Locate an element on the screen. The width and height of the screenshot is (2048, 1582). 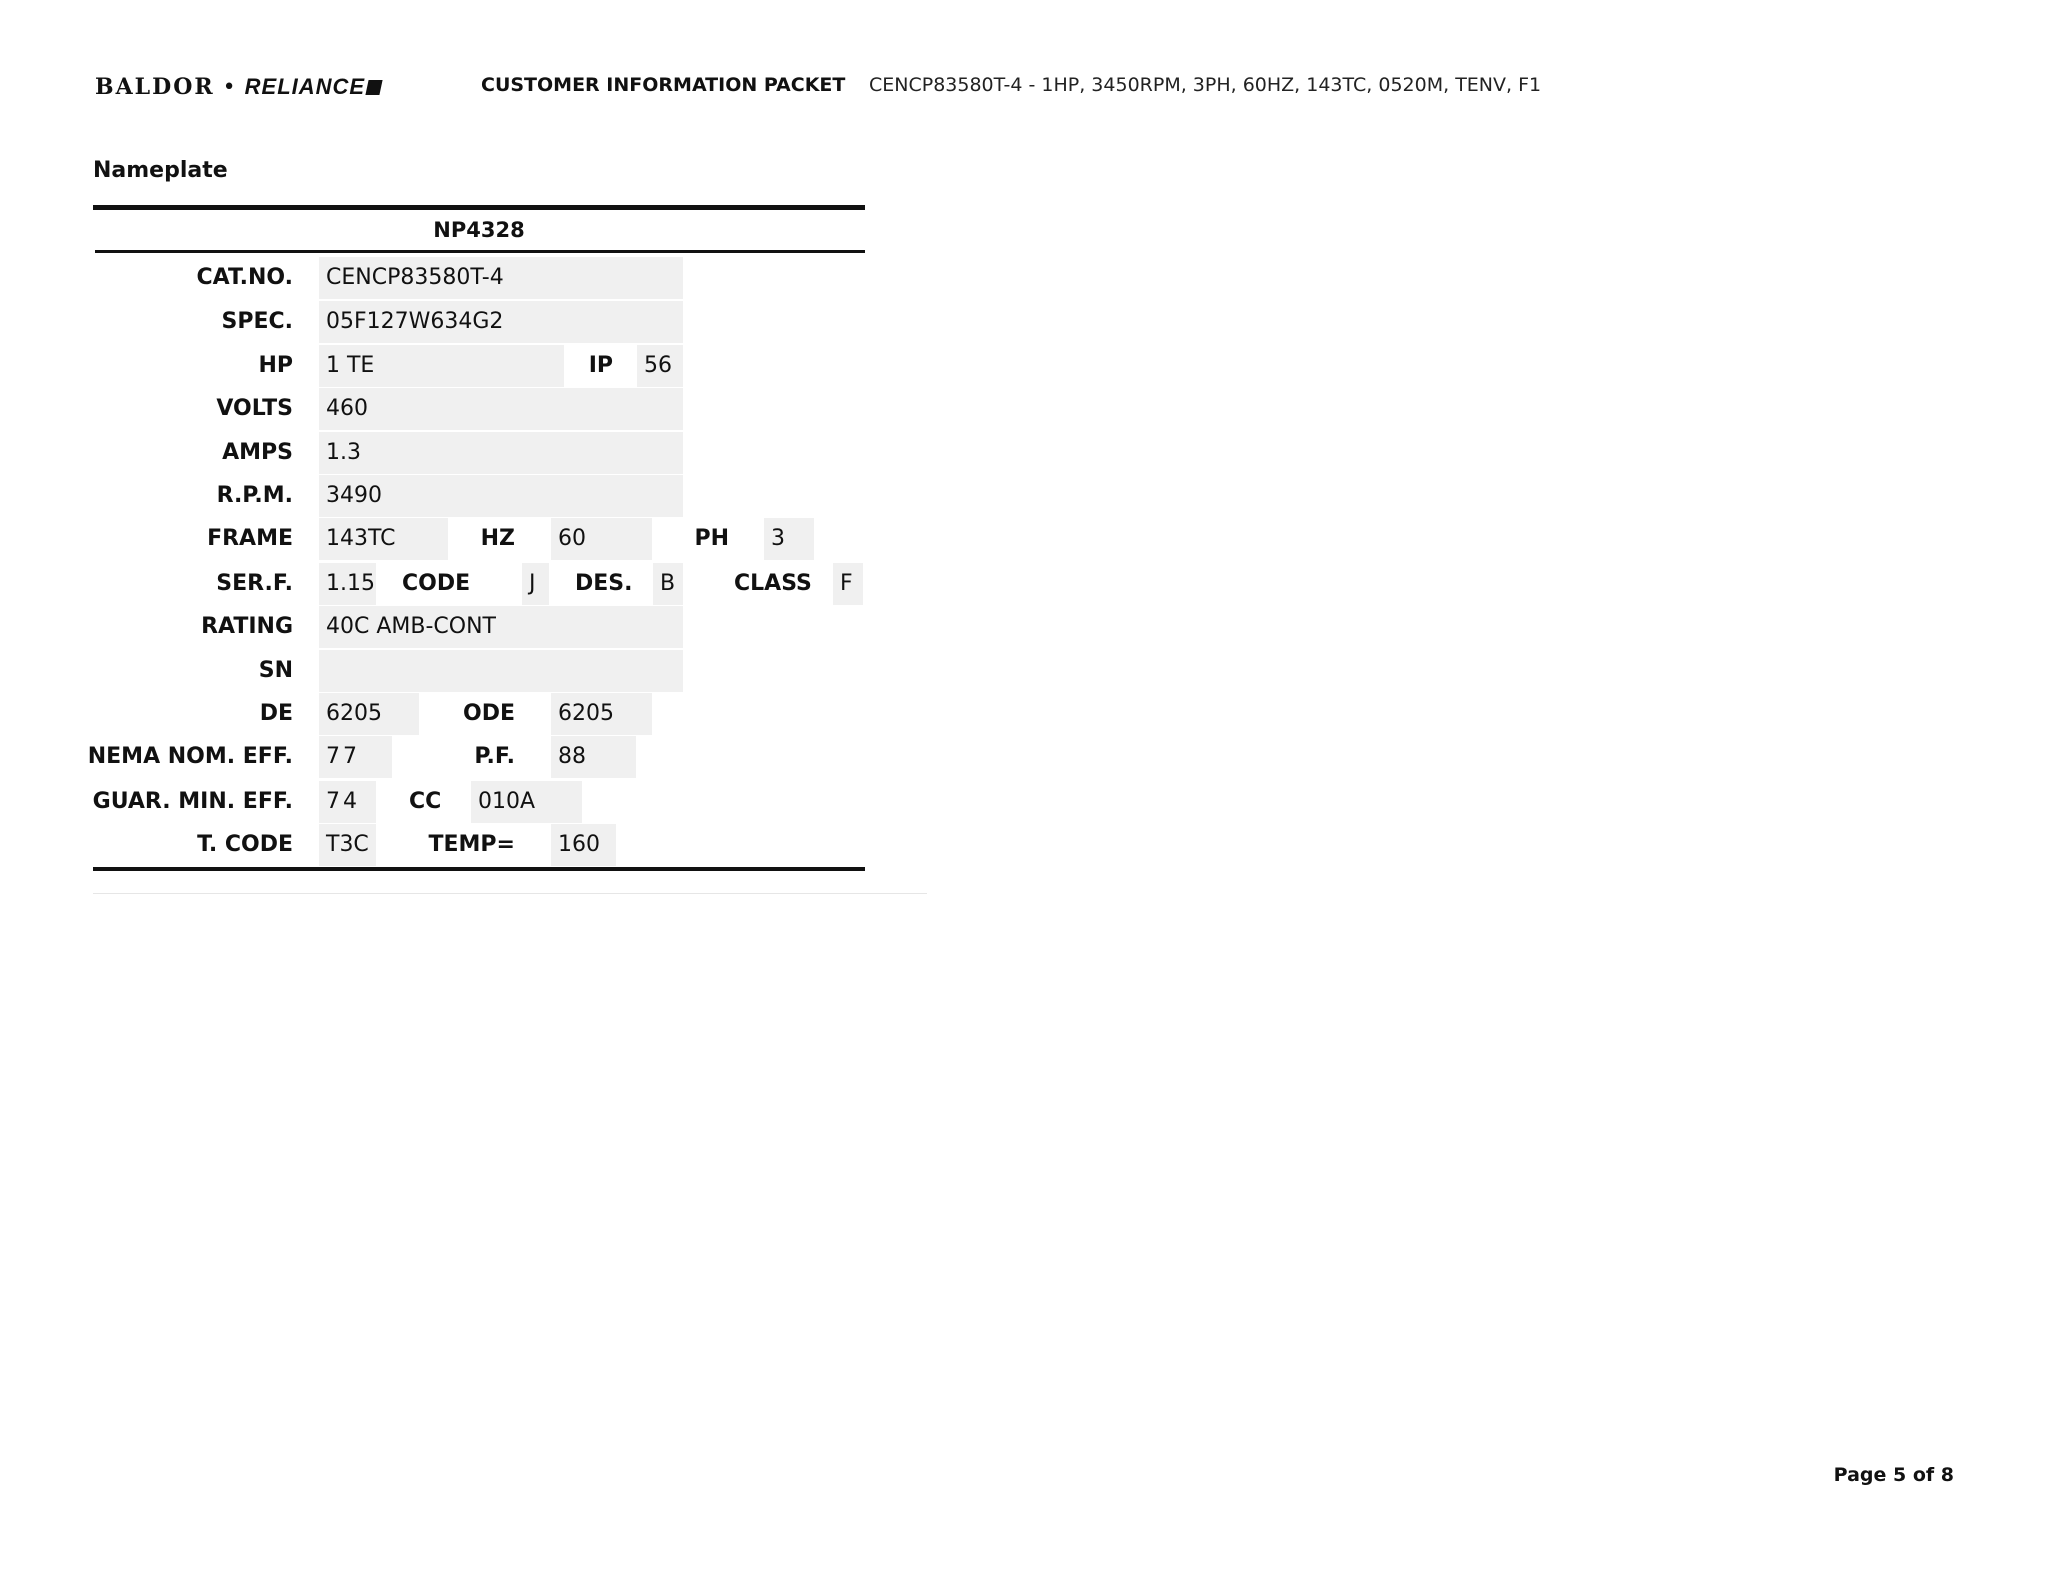
pf-value: 88 is located at coordinates (593, 757).